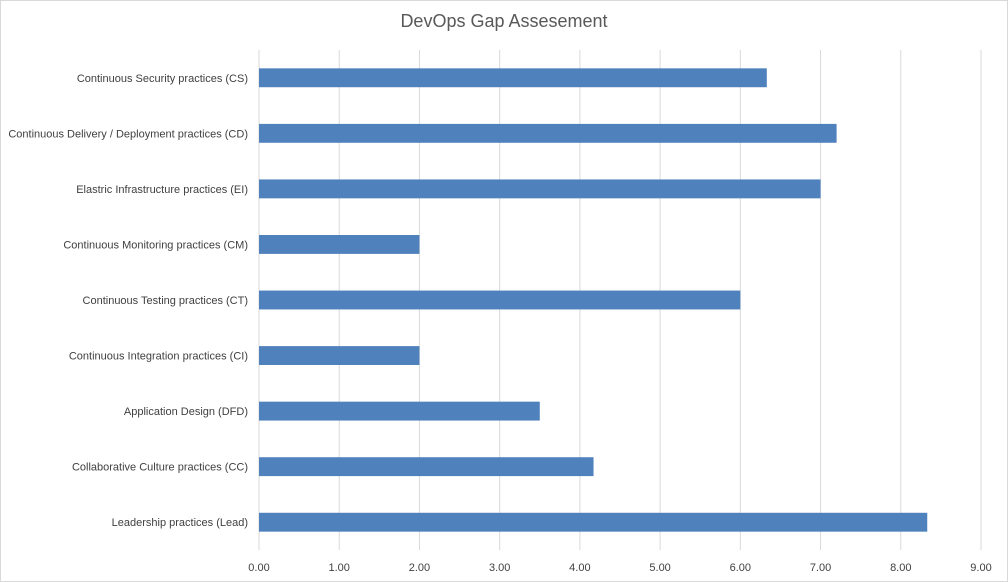 This screenshot has height=582, width=1008. I want to click on category-label: Elastric Infrastructure practices (EI), so click(162, 190).